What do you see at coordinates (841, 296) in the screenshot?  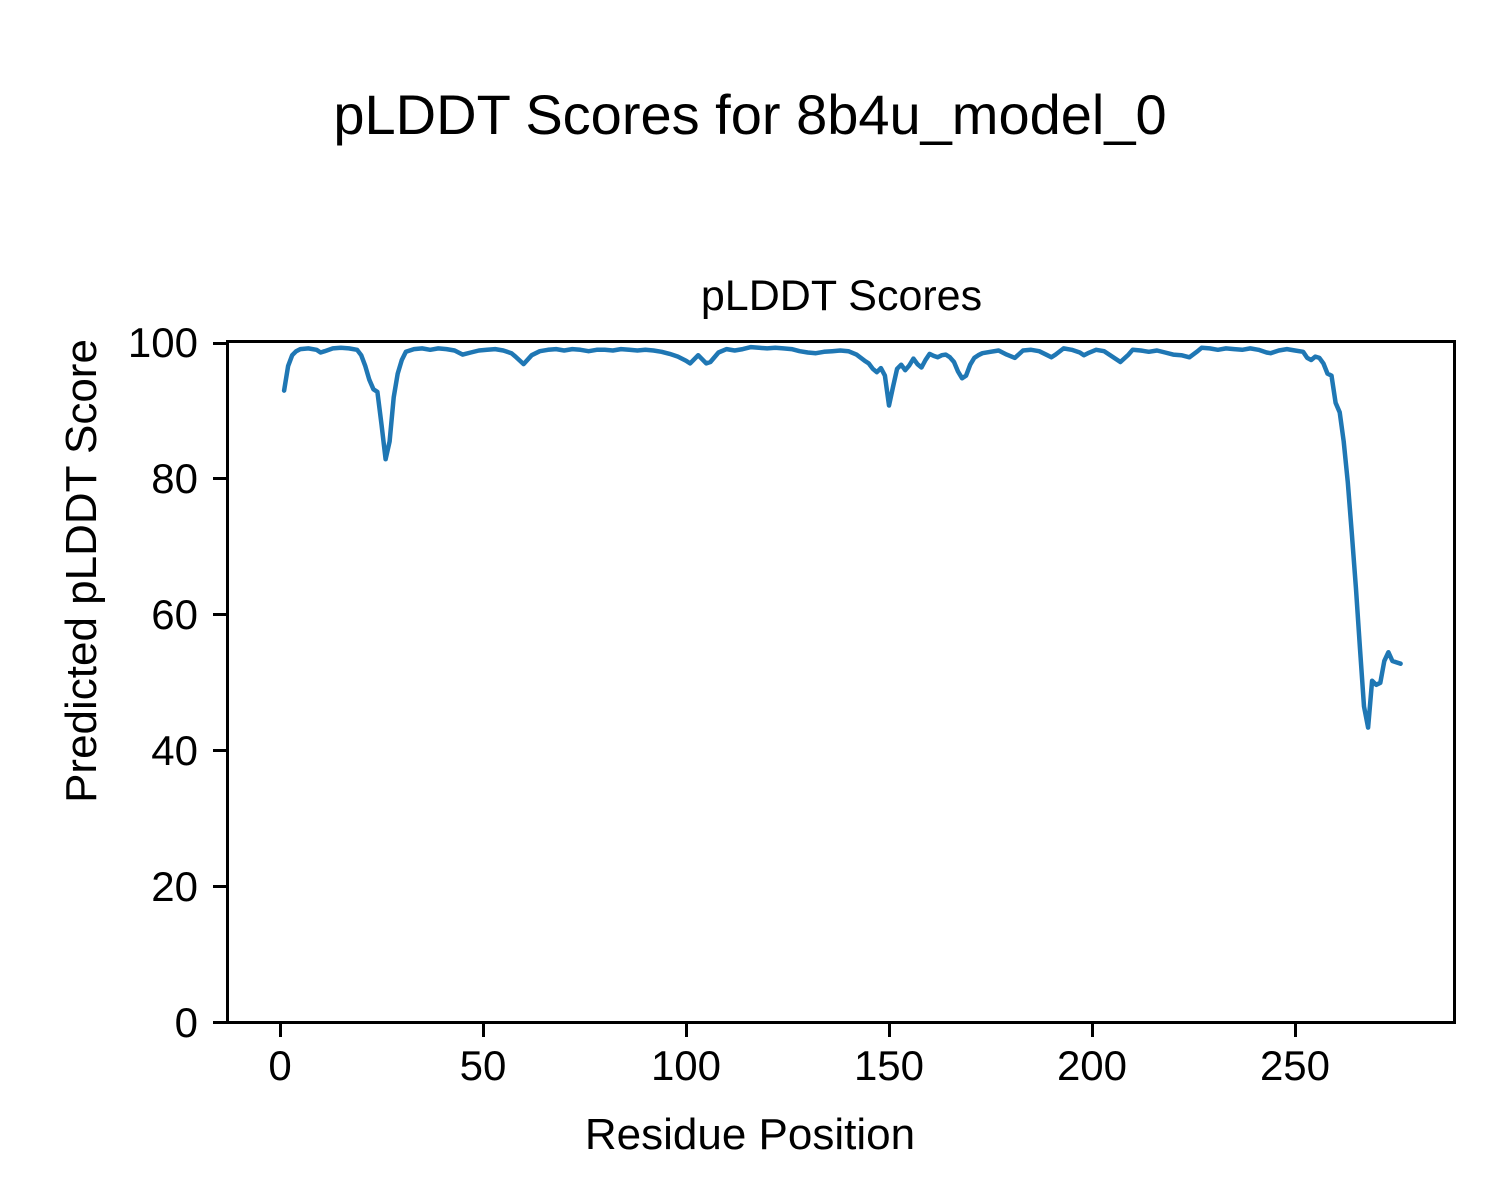 I see `axes-title: pLDDT Scores` at bounding box center [841, 296].